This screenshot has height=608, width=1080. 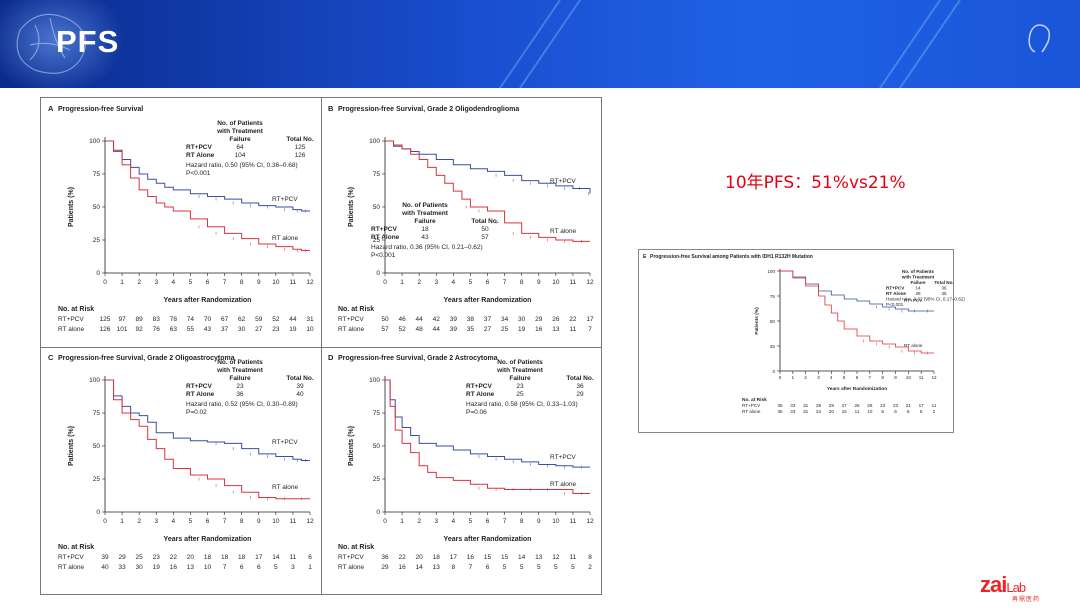 What do you see at coordinates (870, 405) in the screenshot?
I see `risk-value: 26` at bounding box center [870, 405].